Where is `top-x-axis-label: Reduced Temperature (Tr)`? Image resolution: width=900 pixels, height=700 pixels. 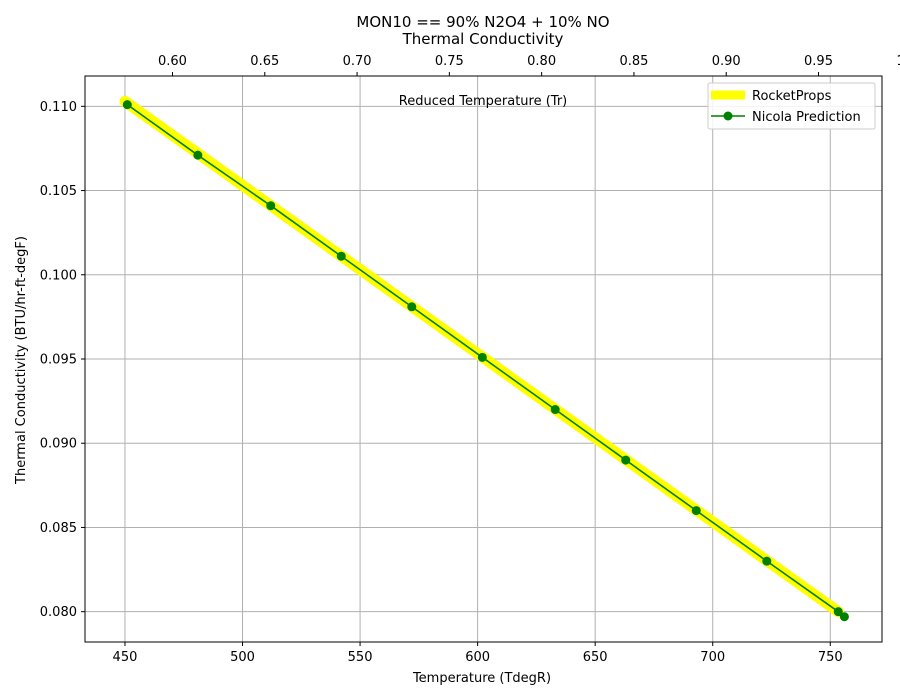
top-x-axis-label: Reduced Temperature (Tr) is located at coordinates (483, 101).